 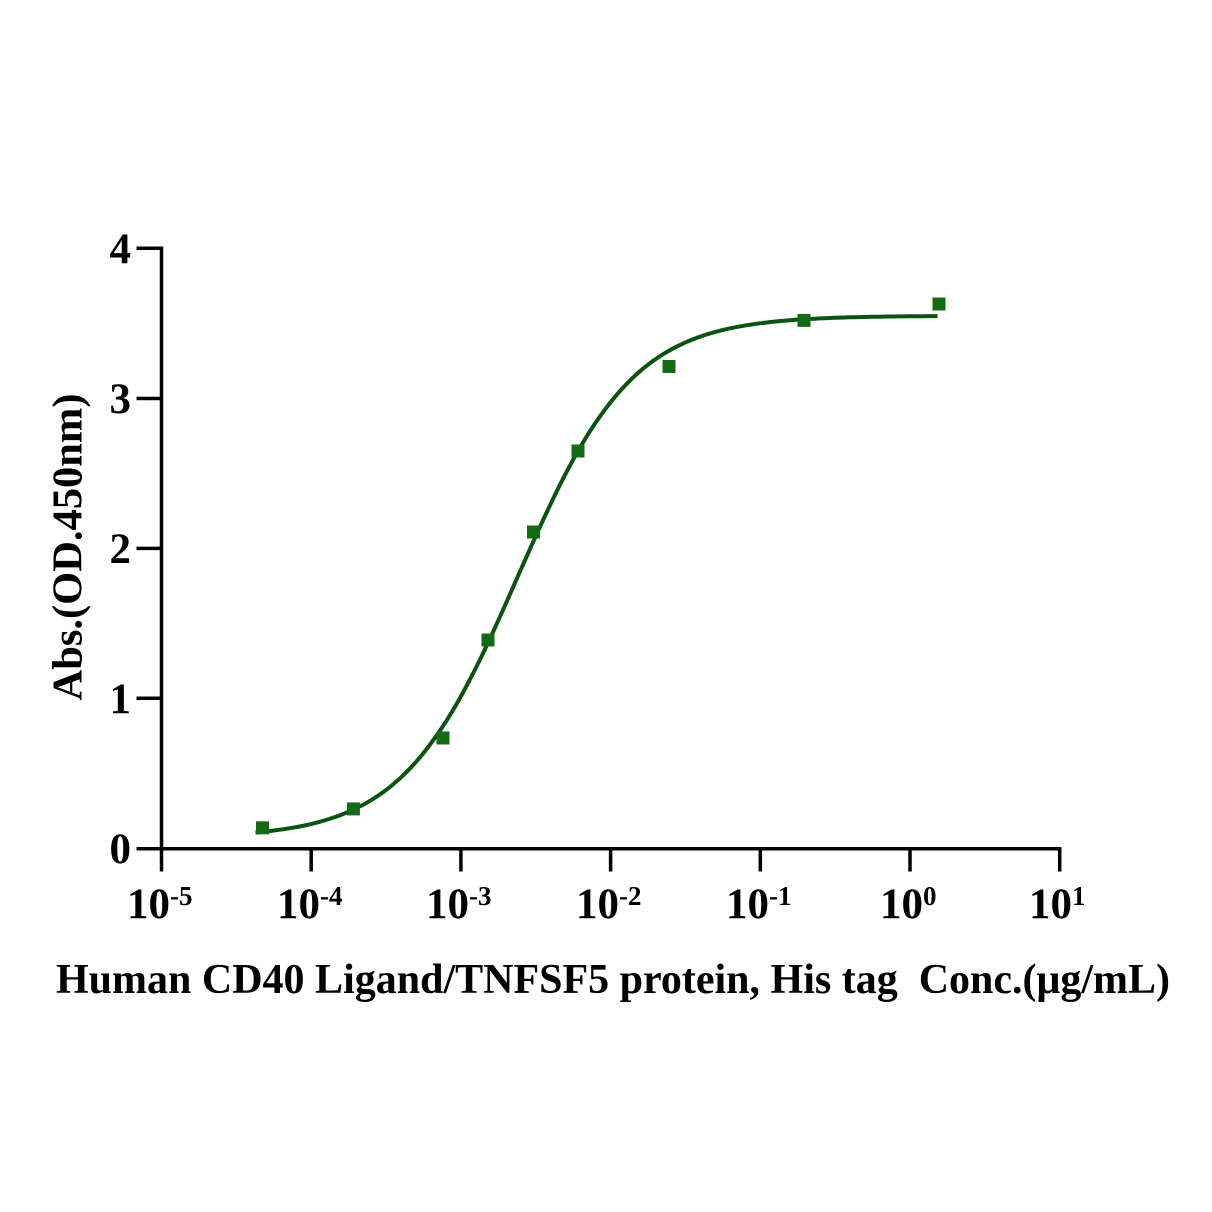 I want to click on svg-text: 3, so click(x=121, y=399).